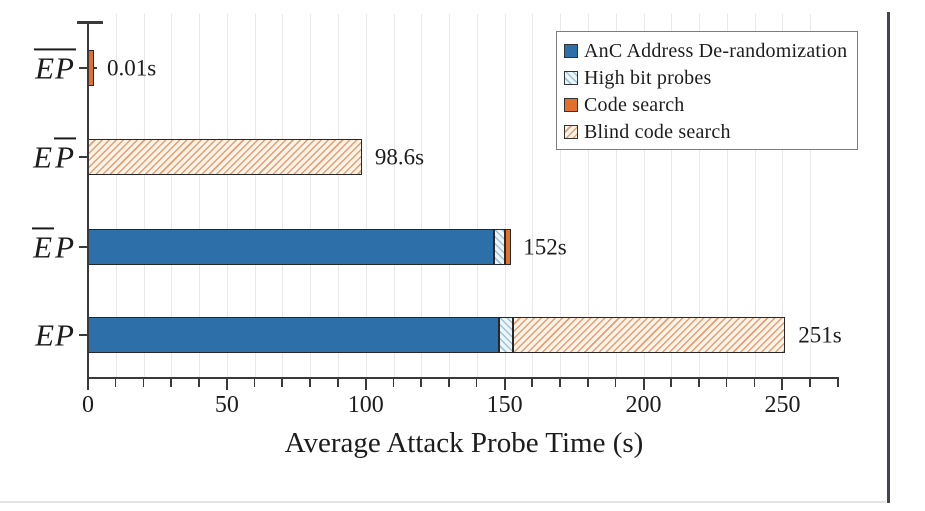  What do you see at coordinates (634, 104) in the screenshot?
I see `legend-label: Code search` at bounding box center [634, 104].